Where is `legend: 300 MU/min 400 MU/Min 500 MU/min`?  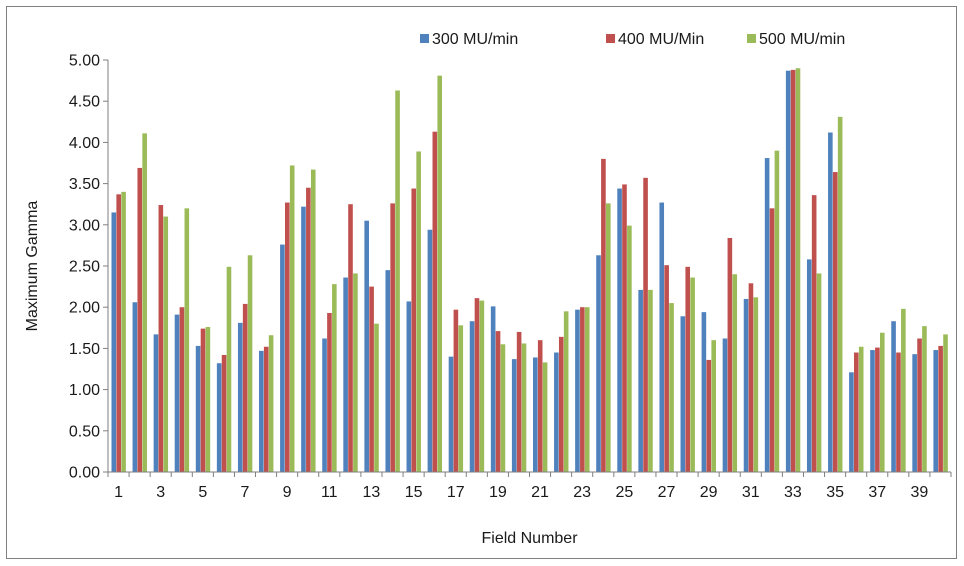 legend: 300 MU/min 400 MU/Min 500 MU/min is located at coordinates (632, 39).